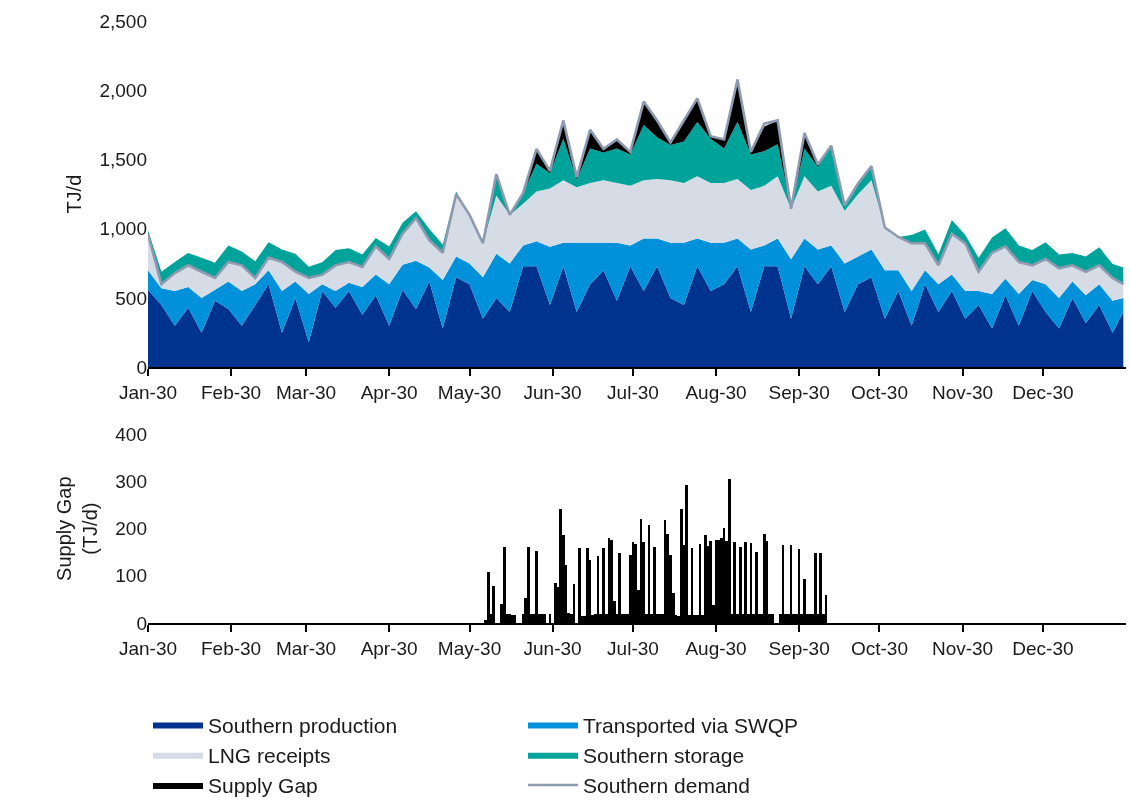 The height and width of the screenshot is (809, 1130). What do you see at coordinates (263, 786) in the screenshot?
I see `legend-label: Supply Gap` at bounding box center [263, 786].